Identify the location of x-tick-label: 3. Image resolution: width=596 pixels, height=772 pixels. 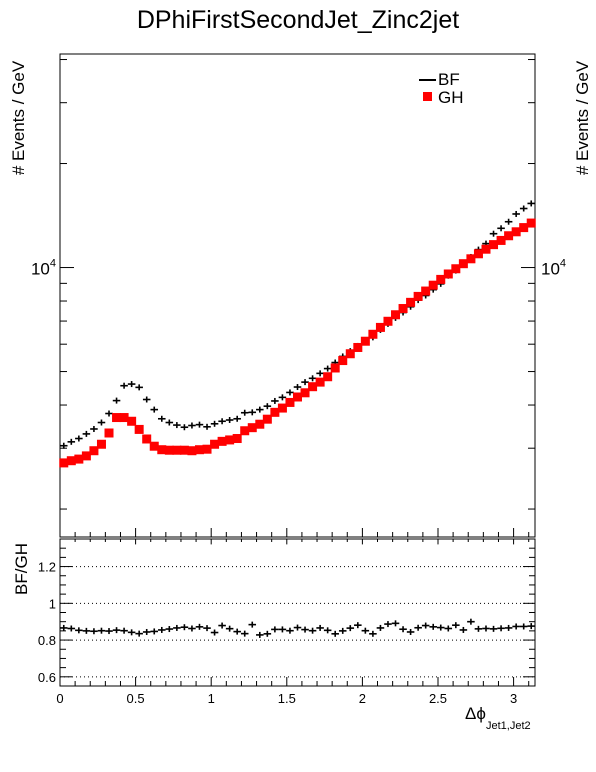
(513, 698).